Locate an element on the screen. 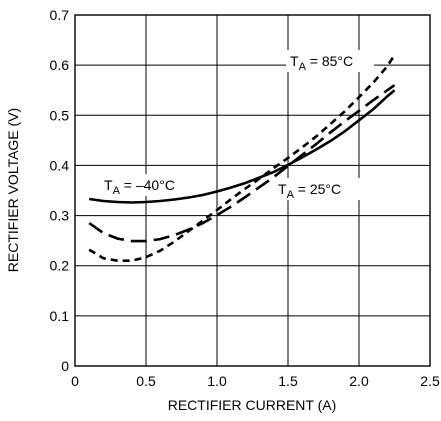 The width and height of the screenshot is (441, 421). y-tick-label: 0 is located at coordinates (65, 366).